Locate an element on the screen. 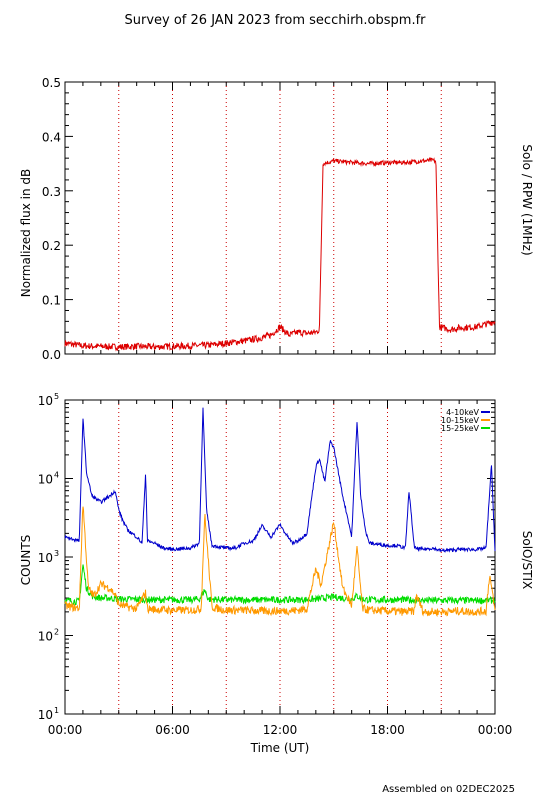  legend-label: 4-10keV is located at coordinates (462, 412).